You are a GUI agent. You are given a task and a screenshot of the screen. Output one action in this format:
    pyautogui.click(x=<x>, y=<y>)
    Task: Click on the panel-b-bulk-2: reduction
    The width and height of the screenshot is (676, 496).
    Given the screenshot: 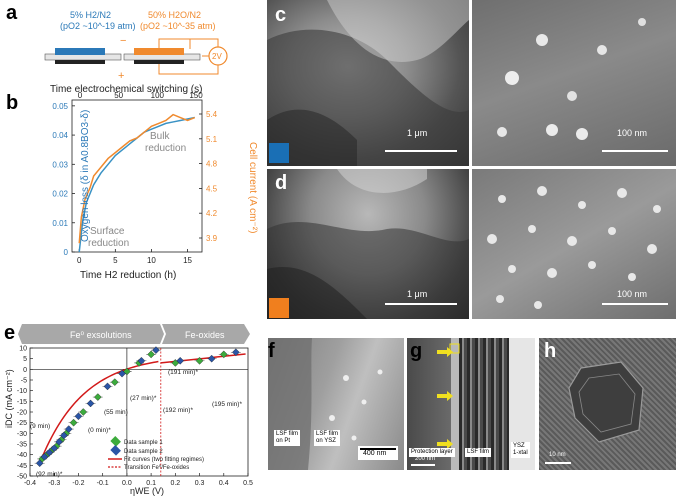 What is the action you would take?
    pyautogui.click(x=165, y=148)
    